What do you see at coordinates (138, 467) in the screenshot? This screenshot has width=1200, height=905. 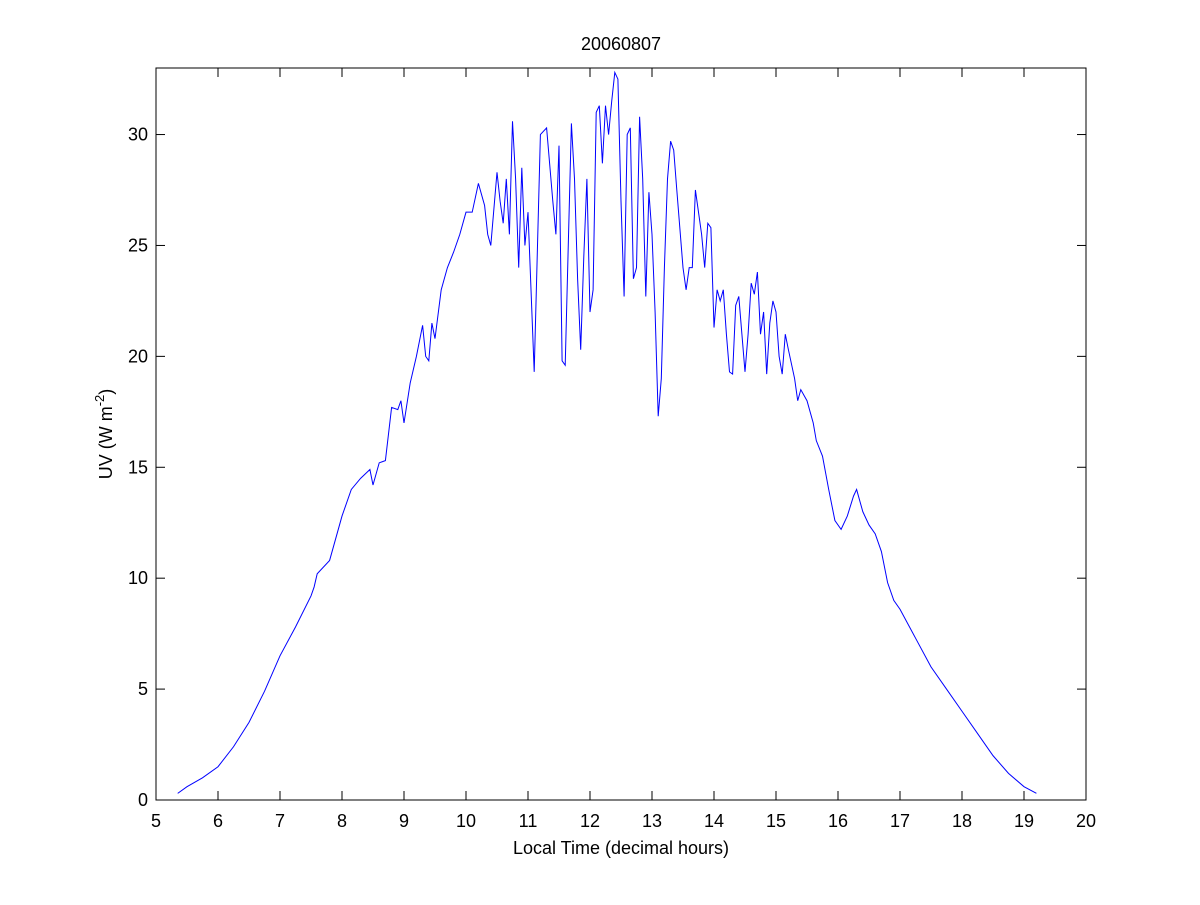 I see `y-tick-label: 15` at bounding box center [138, 467].